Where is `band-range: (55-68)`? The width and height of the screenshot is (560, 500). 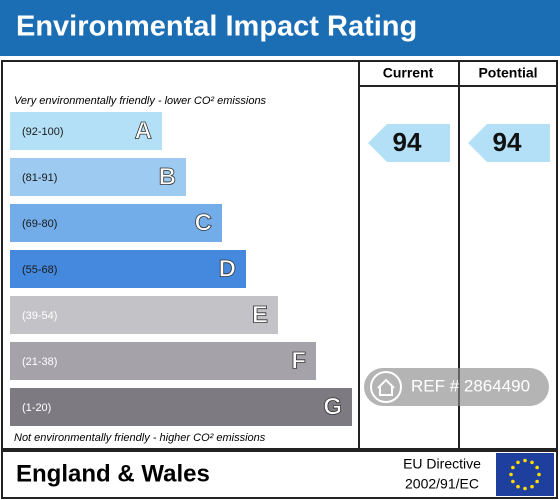
band-range: (55-68) is located at coordinates (39, 270).